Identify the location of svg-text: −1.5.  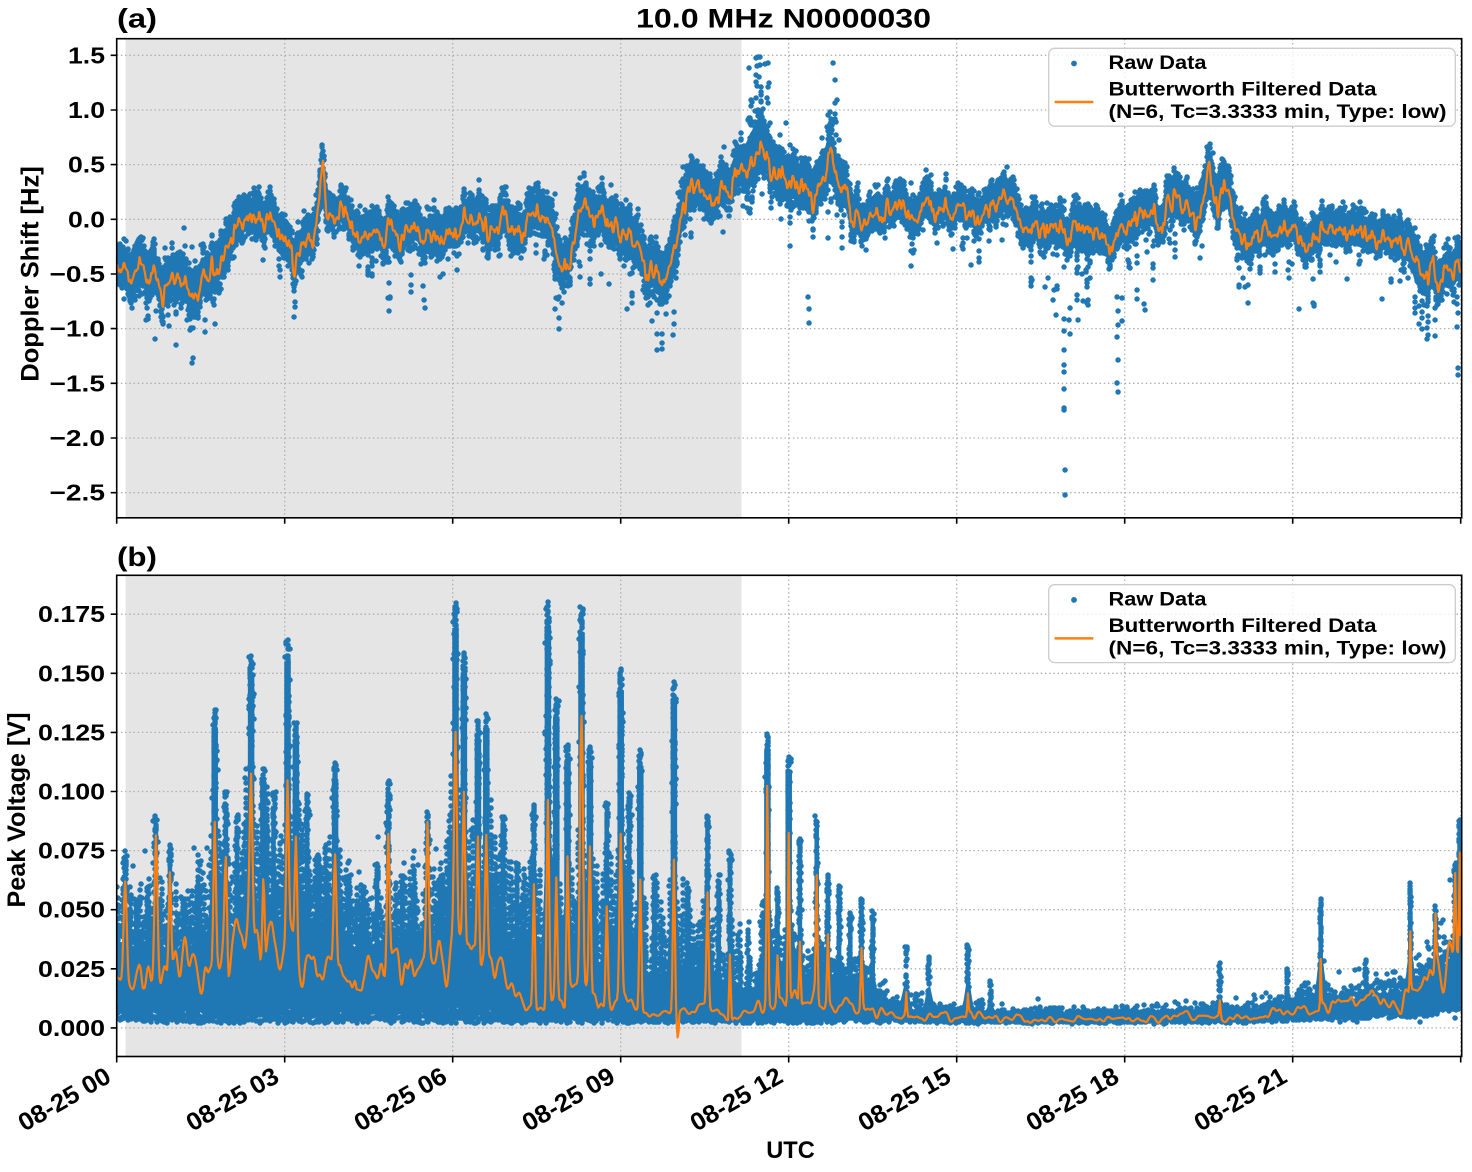
(78, 383).